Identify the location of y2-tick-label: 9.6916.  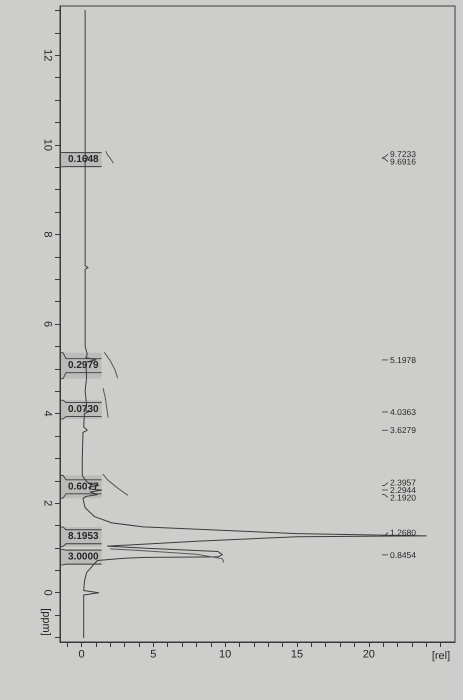
(403, 161).